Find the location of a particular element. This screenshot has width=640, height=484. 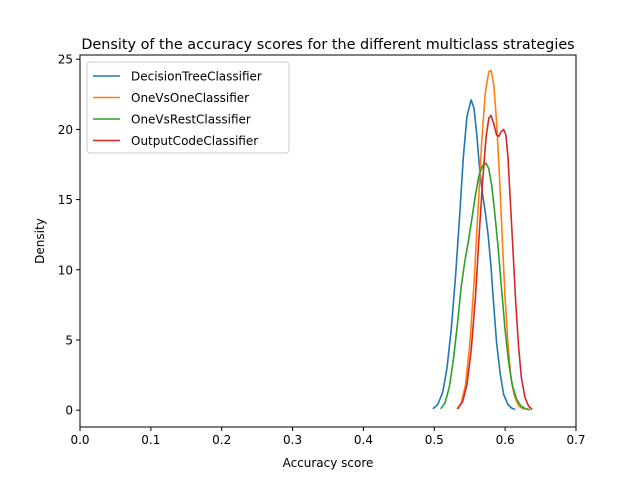

x-tick-label: 0.2 is located at coordinates (221, 440).